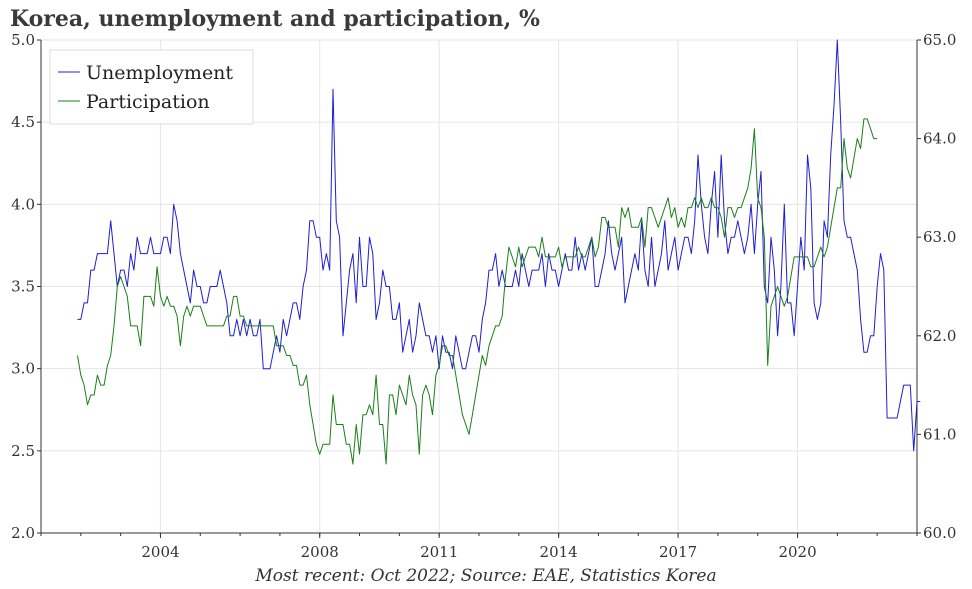  I want to click on y-left-tick-label: 5.0, so click(23, 40).